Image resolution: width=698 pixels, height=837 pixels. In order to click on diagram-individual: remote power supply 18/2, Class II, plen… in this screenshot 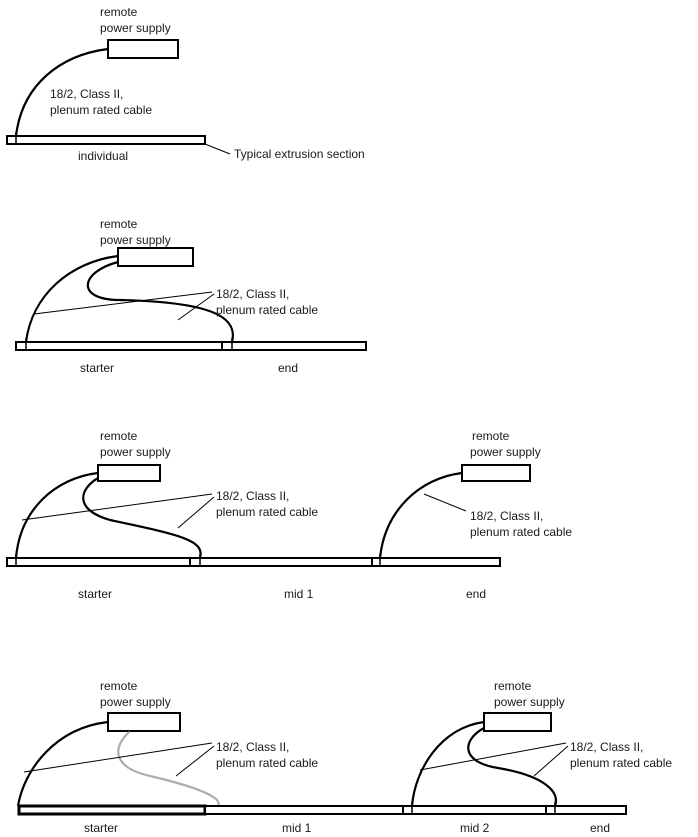, I will do `click(185, 84)`.